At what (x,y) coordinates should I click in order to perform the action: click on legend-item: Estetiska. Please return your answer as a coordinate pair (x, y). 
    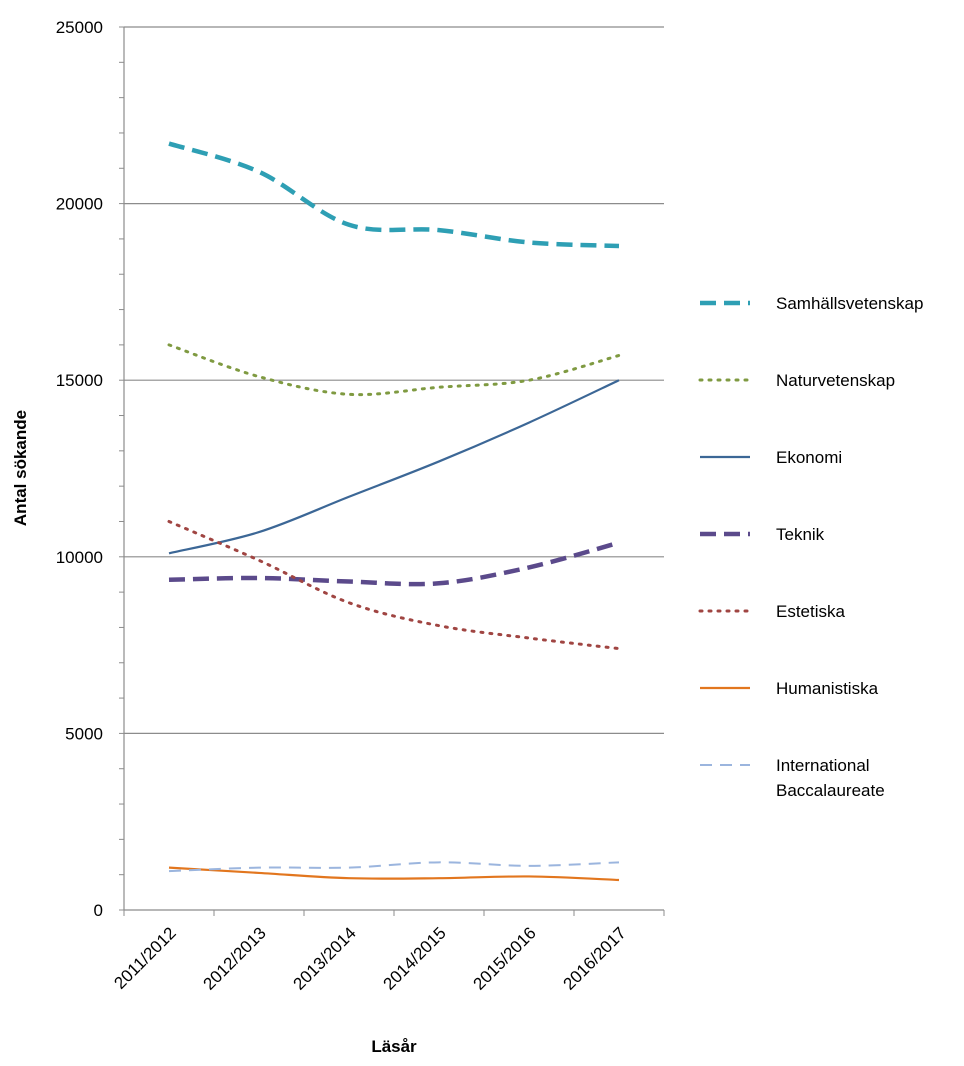
    Looking at the image, I should click on (772, 611).